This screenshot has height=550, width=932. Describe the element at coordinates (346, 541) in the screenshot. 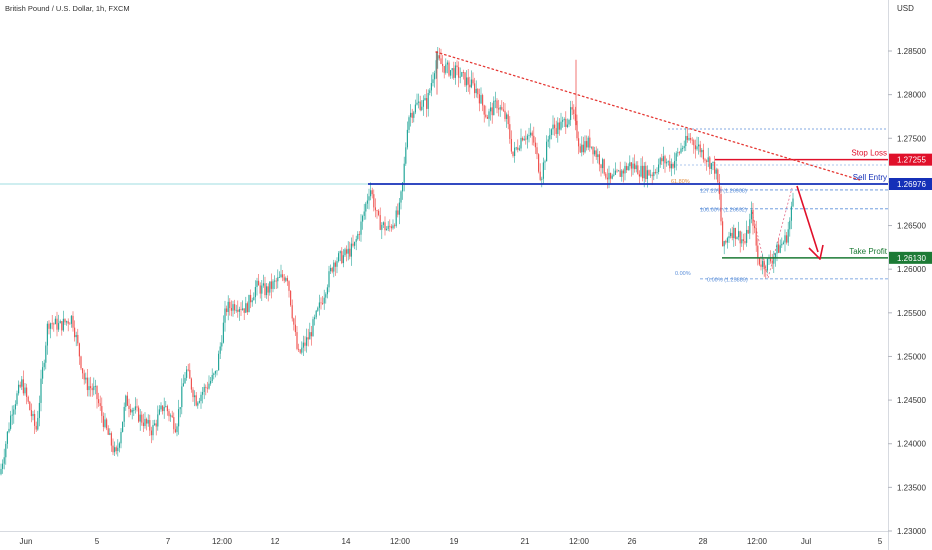

I see `x-tick-label: 14` at that location.